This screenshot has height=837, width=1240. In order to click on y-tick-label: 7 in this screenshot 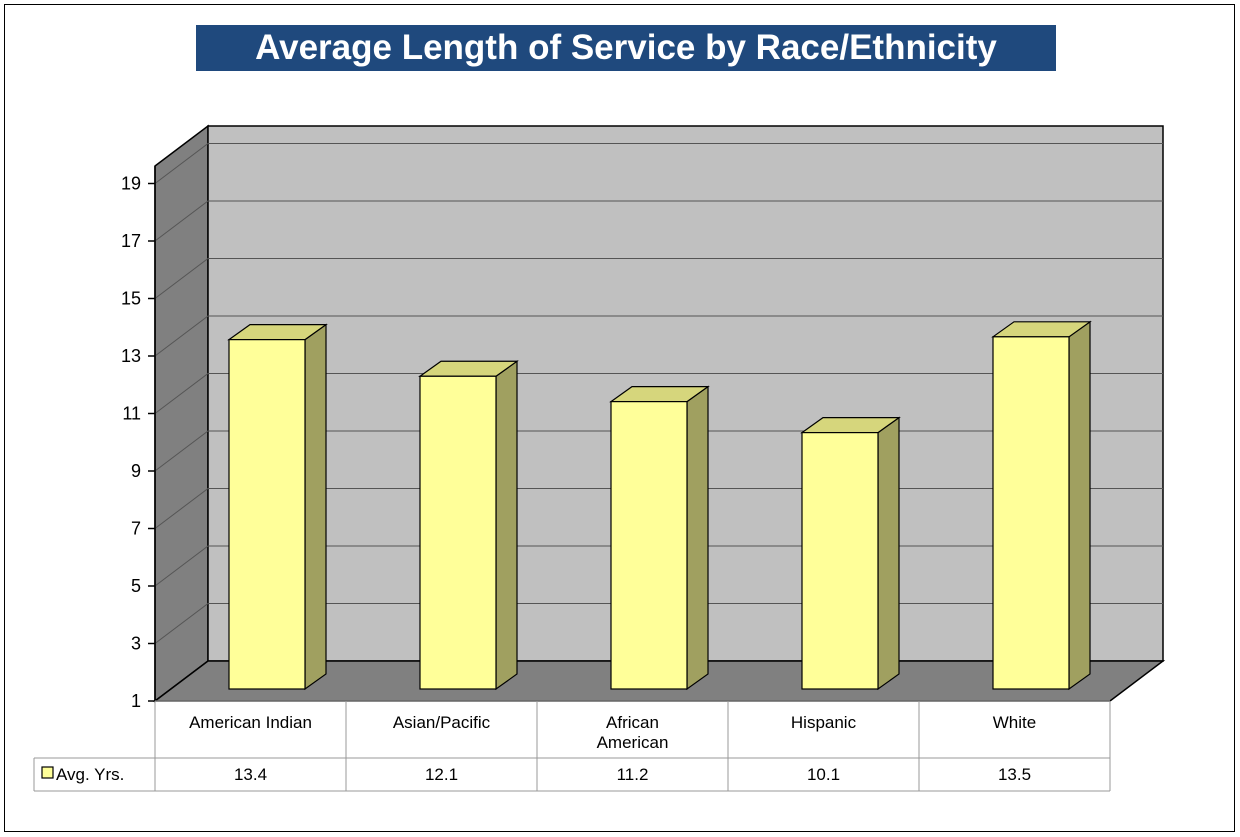, I will do `click(136, 529)`.